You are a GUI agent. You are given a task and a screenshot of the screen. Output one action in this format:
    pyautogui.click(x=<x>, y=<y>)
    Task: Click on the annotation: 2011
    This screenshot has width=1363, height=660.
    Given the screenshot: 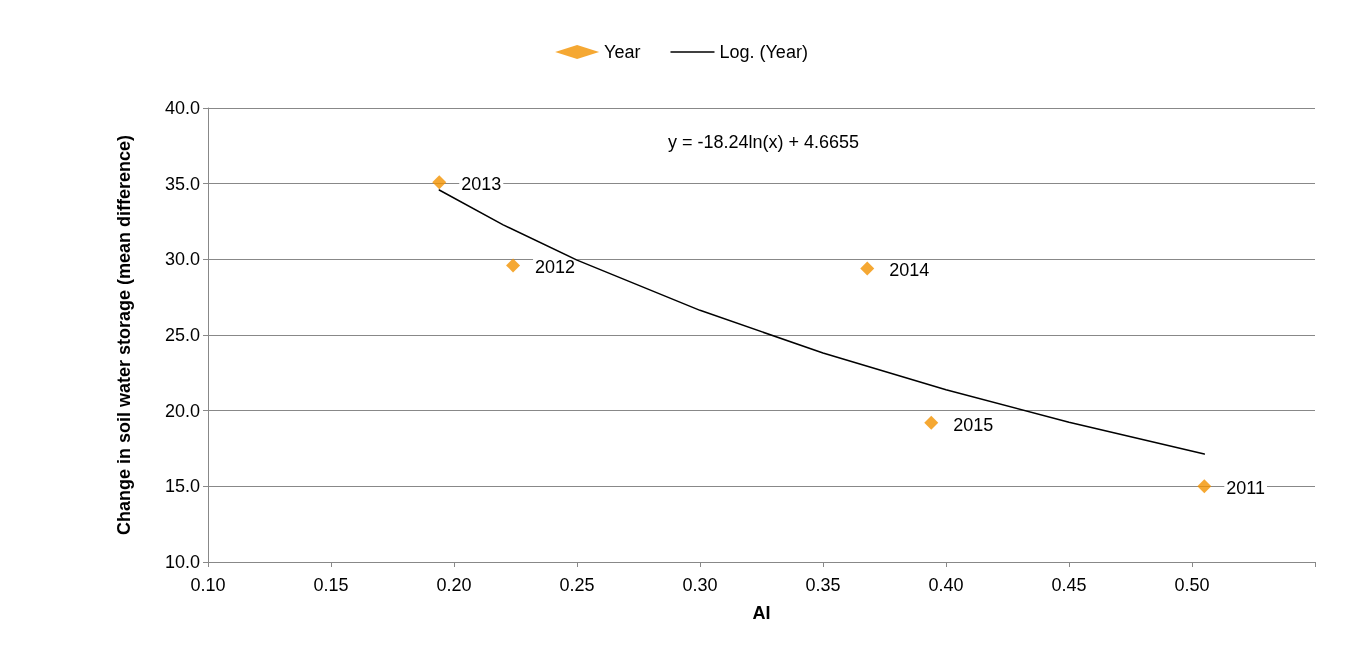 What is the action you would take?
    pyautogui.click(x=1246, y=488)
    